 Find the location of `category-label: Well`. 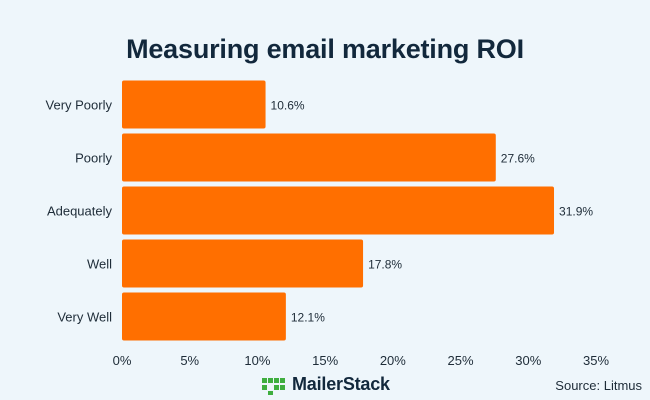

category-label: Well is located at coordinates (99, 264).